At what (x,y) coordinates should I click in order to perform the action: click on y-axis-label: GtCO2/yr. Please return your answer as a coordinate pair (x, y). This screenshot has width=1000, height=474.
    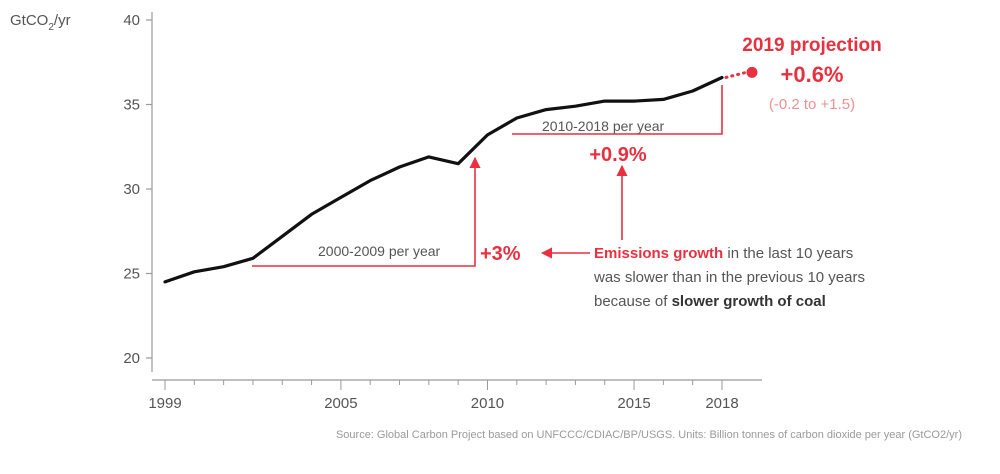
    Looking at the image, I should click on (40, 22).